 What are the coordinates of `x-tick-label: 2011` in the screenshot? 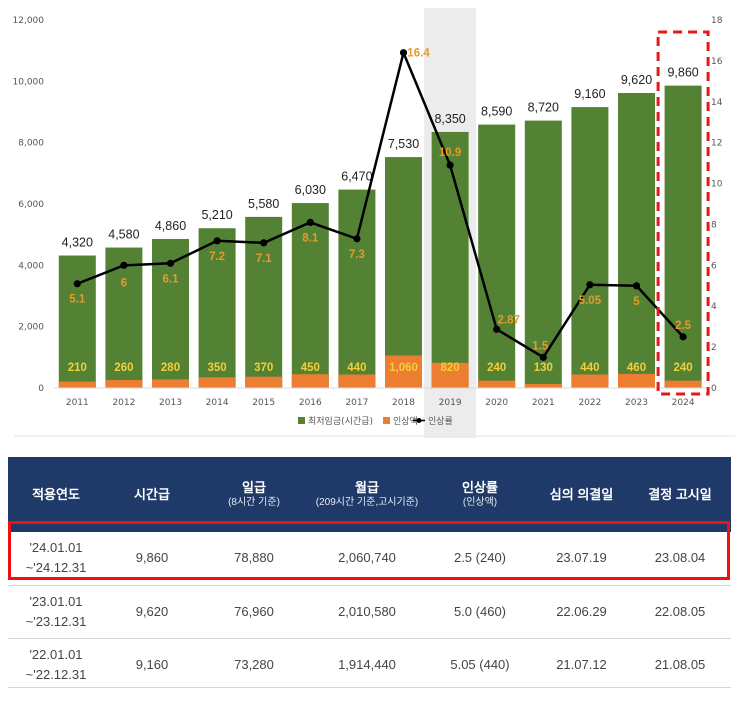 It's located at (77, 403).